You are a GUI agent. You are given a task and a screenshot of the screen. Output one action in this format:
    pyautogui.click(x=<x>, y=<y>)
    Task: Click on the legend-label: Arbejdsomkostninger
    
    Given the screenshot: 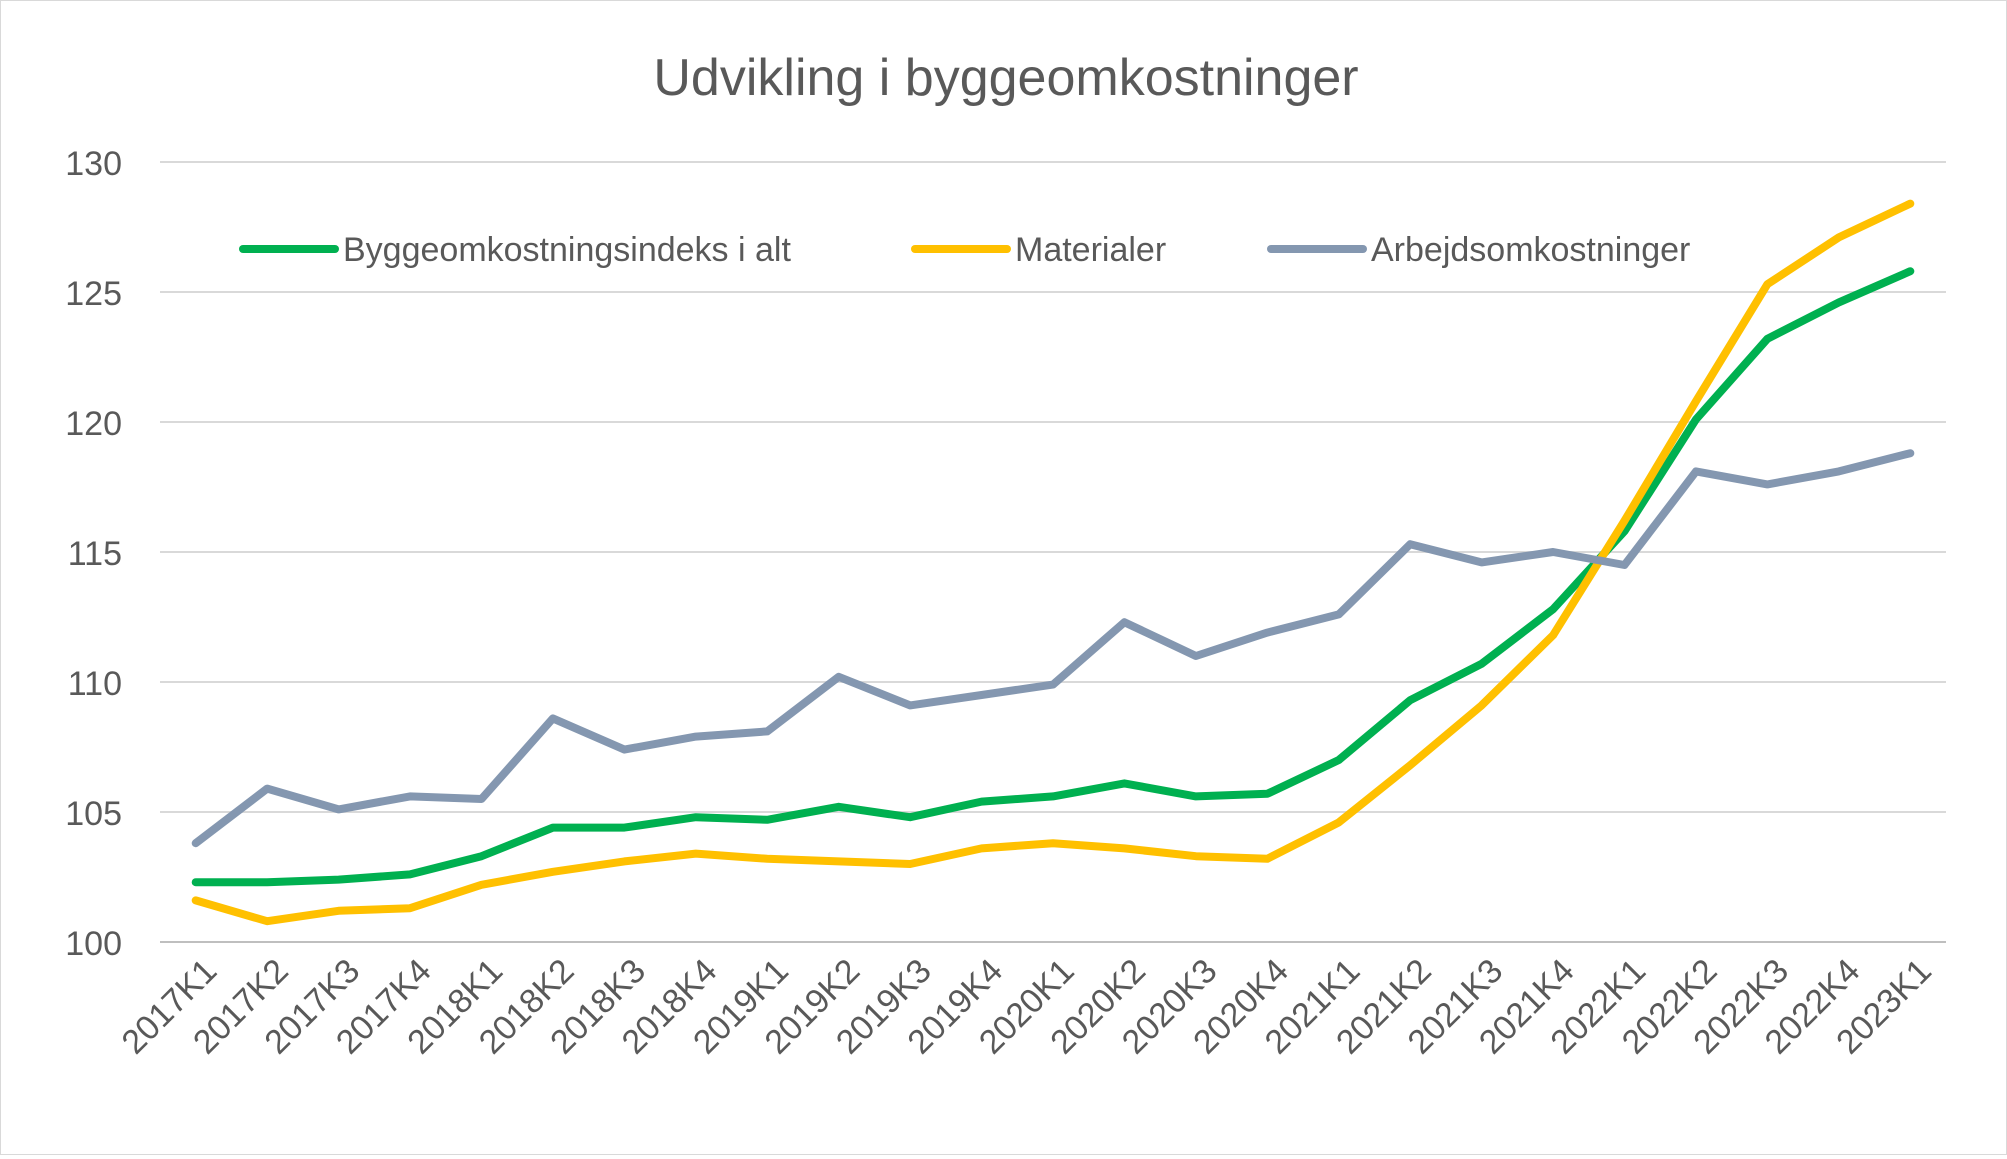 What is the action you would take?
    pyautogui.click(x=1530, y=250)
    